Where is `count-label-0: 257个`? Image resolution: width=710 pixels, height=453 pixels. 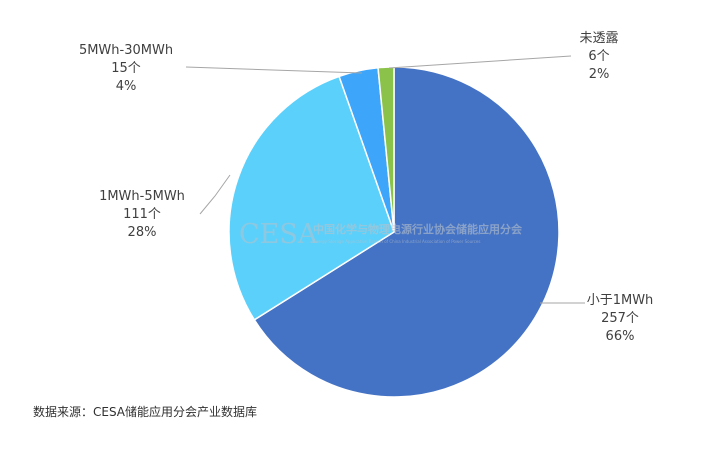
count-label-0: 257个 is located at coordinates (620, 318).